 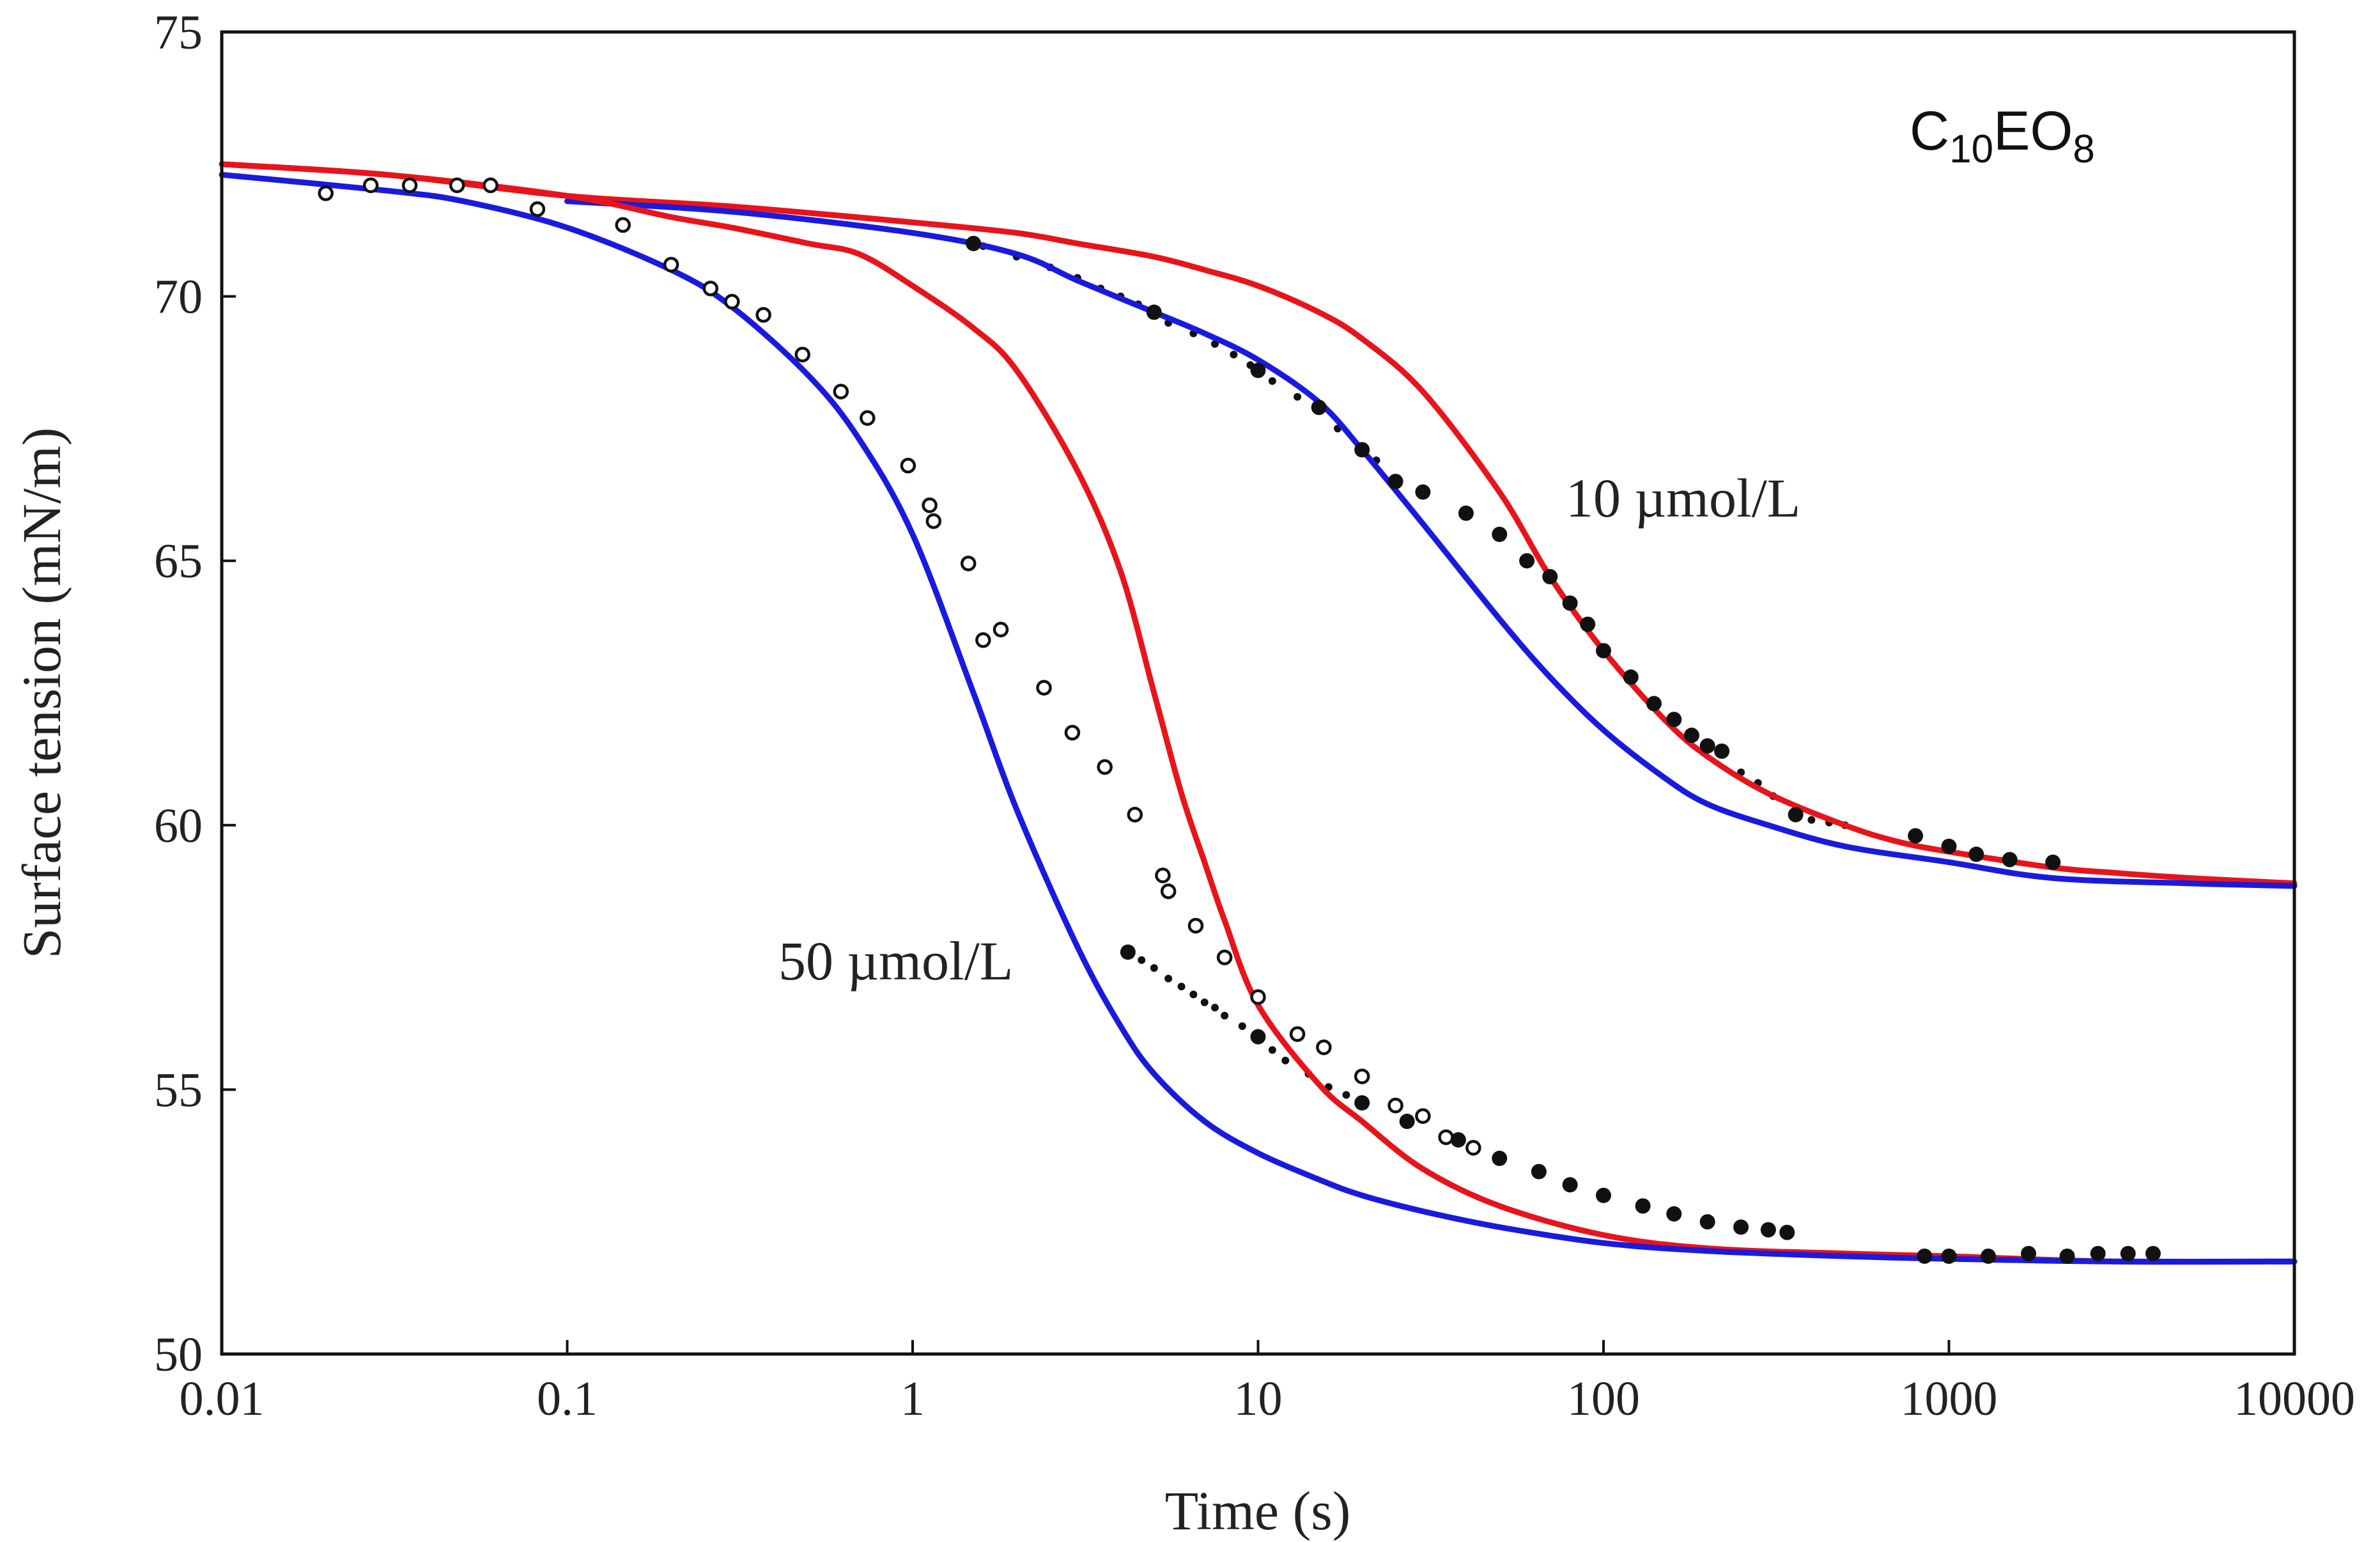 What do you see at coordinates (2033, 131) in the screenshot?
I see `compound-middle: EO` at bounding box center [2033, 131].